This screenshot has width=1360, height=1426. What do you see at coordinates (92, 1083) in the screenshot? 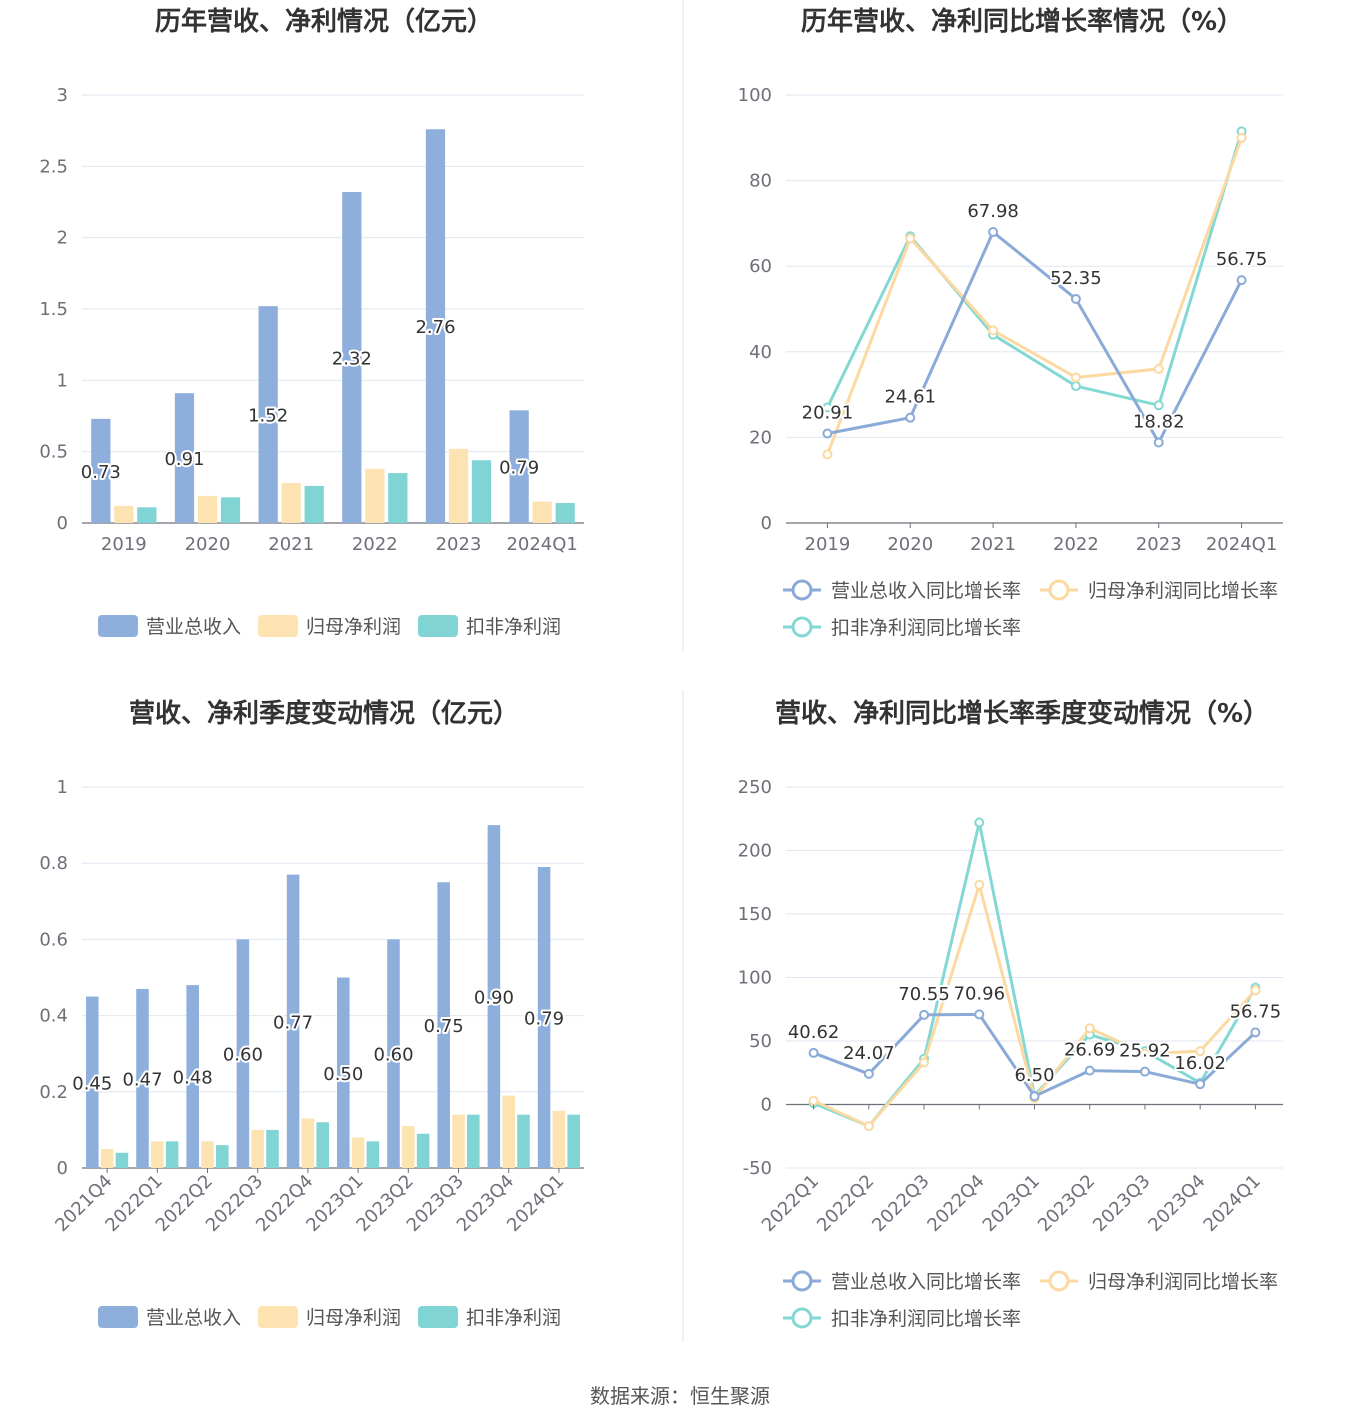
I see `bar-data-label: 0.45` at bounding box center [92, 1083].